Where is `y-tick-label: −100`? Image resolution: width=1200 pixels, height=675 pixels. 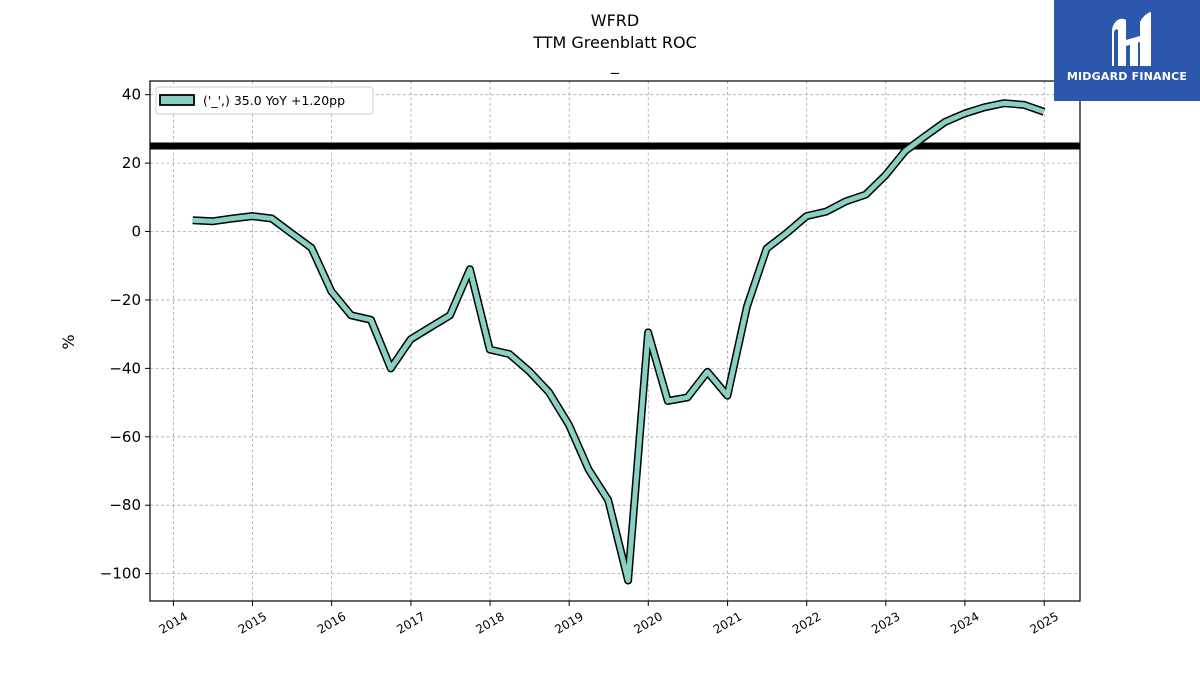 y-tick-label: −100 is located at coordinates (120, 574).